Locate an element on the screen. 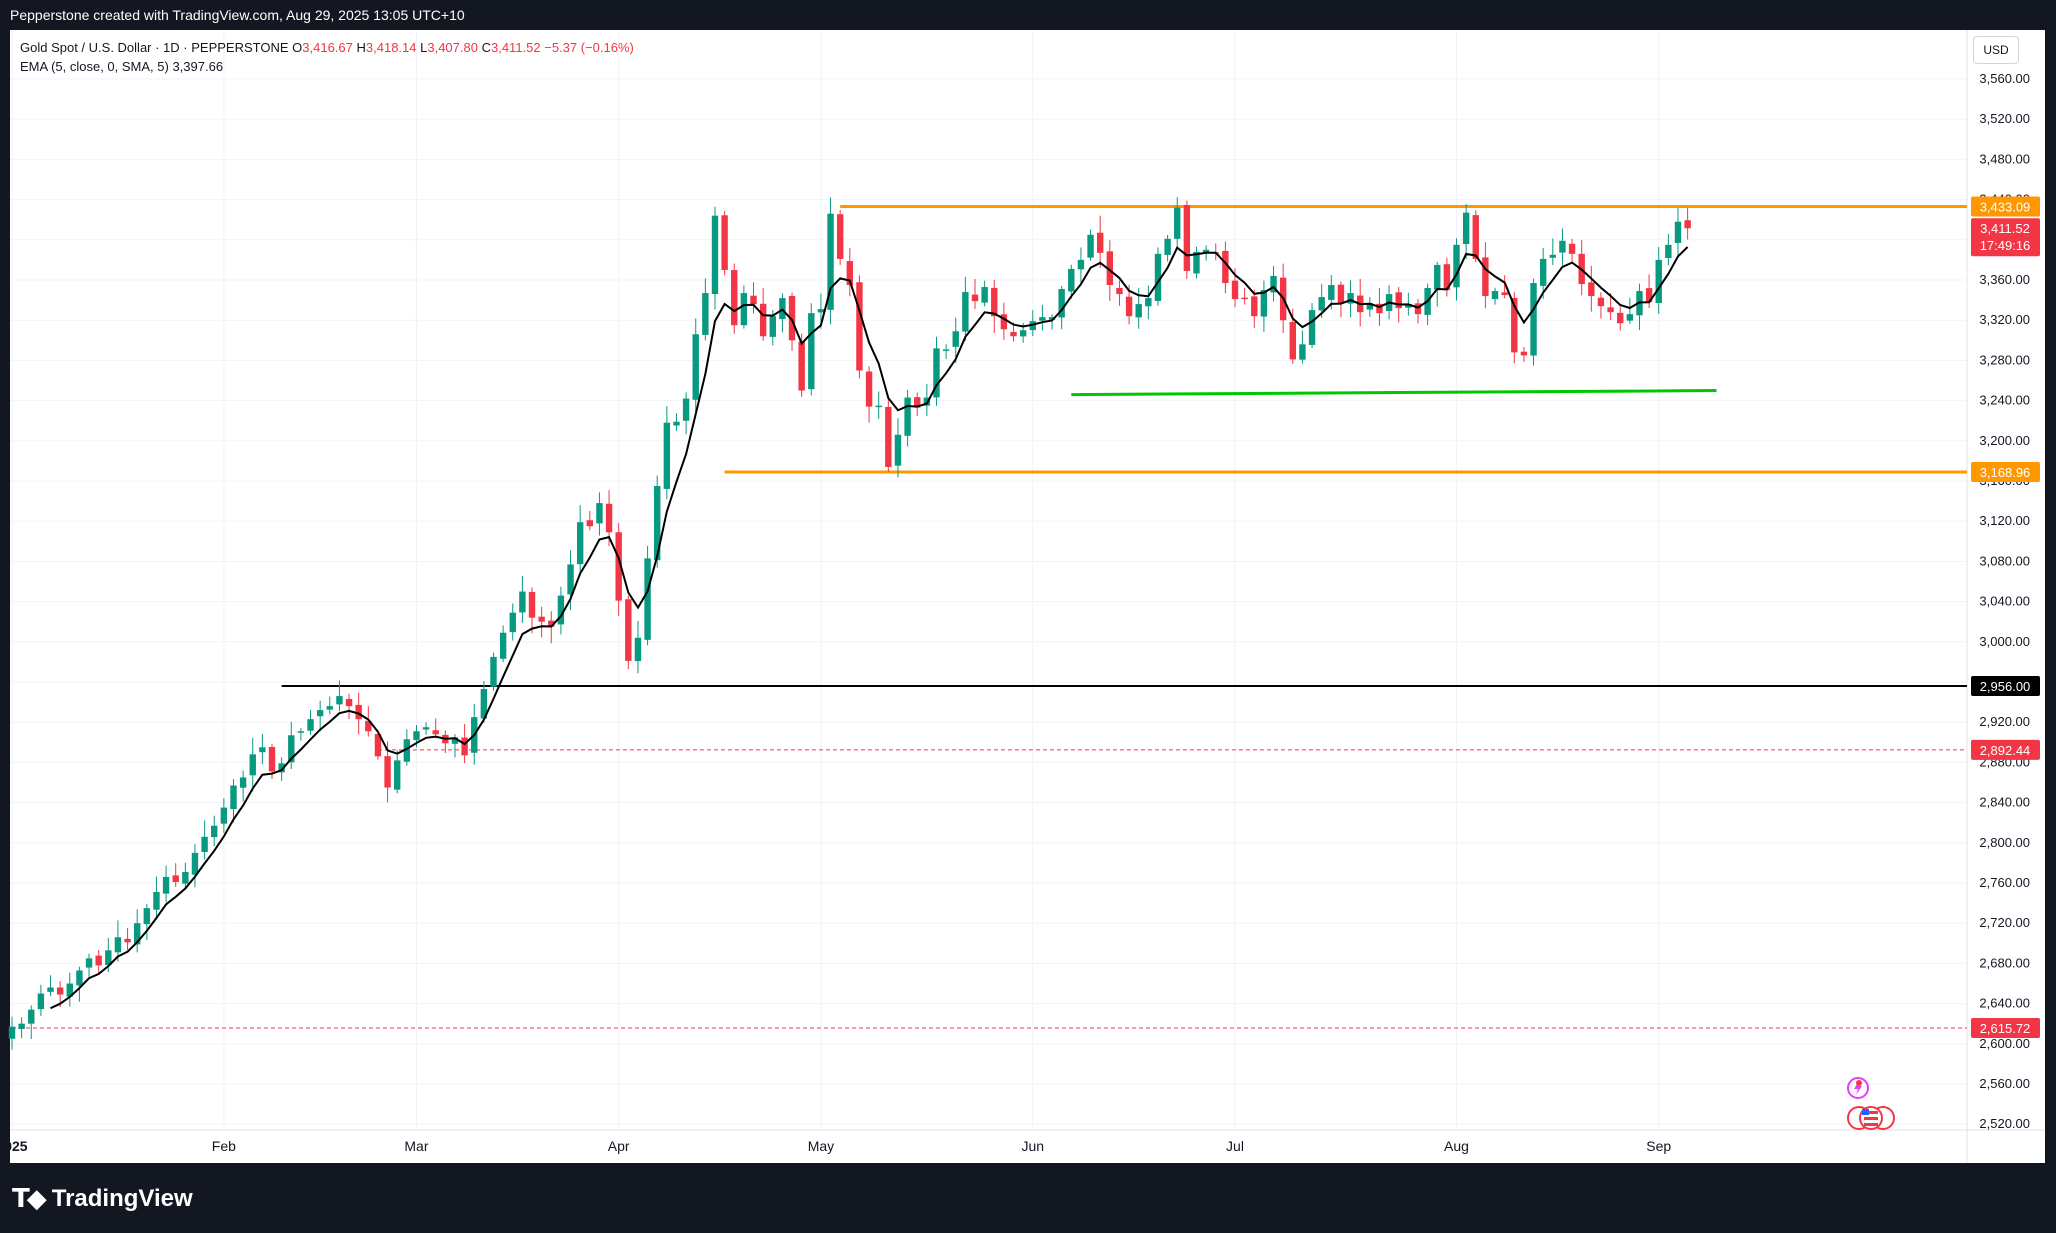 Image resolution: width=2056 pixels, height=1233 pixels. bar-countdown-label: 17:49:16 is located at coordinates (2005, 245).